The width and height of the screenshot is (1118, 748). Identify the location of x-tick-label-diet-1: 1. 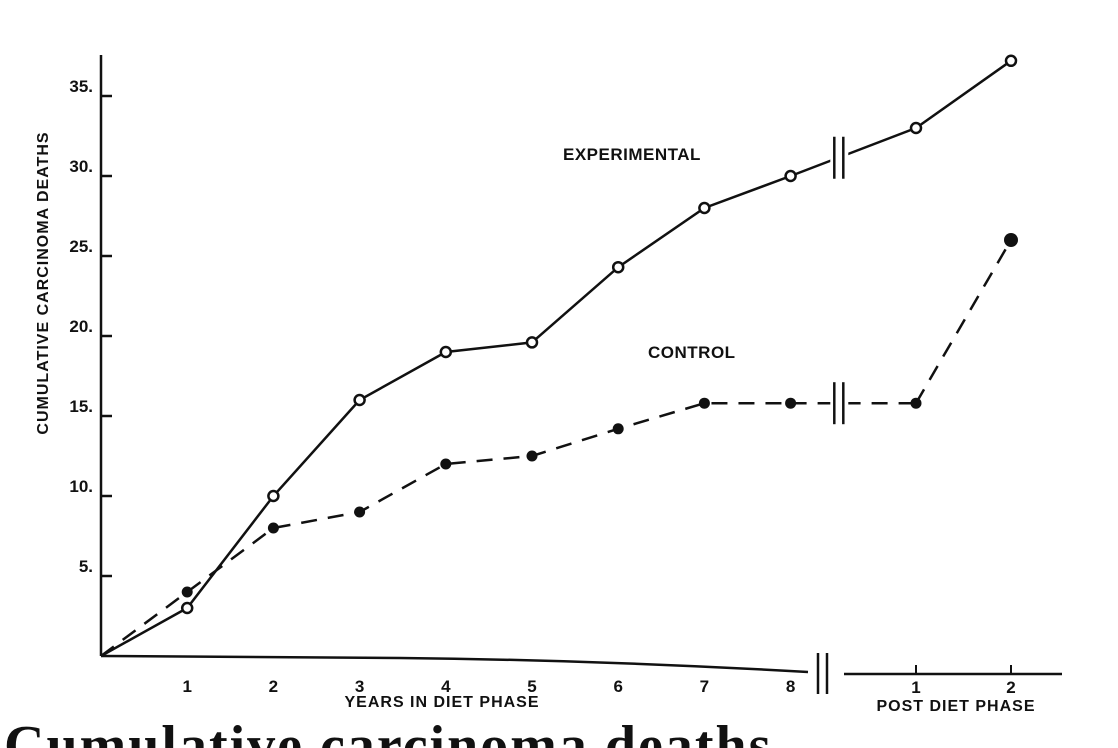
(186, 686).